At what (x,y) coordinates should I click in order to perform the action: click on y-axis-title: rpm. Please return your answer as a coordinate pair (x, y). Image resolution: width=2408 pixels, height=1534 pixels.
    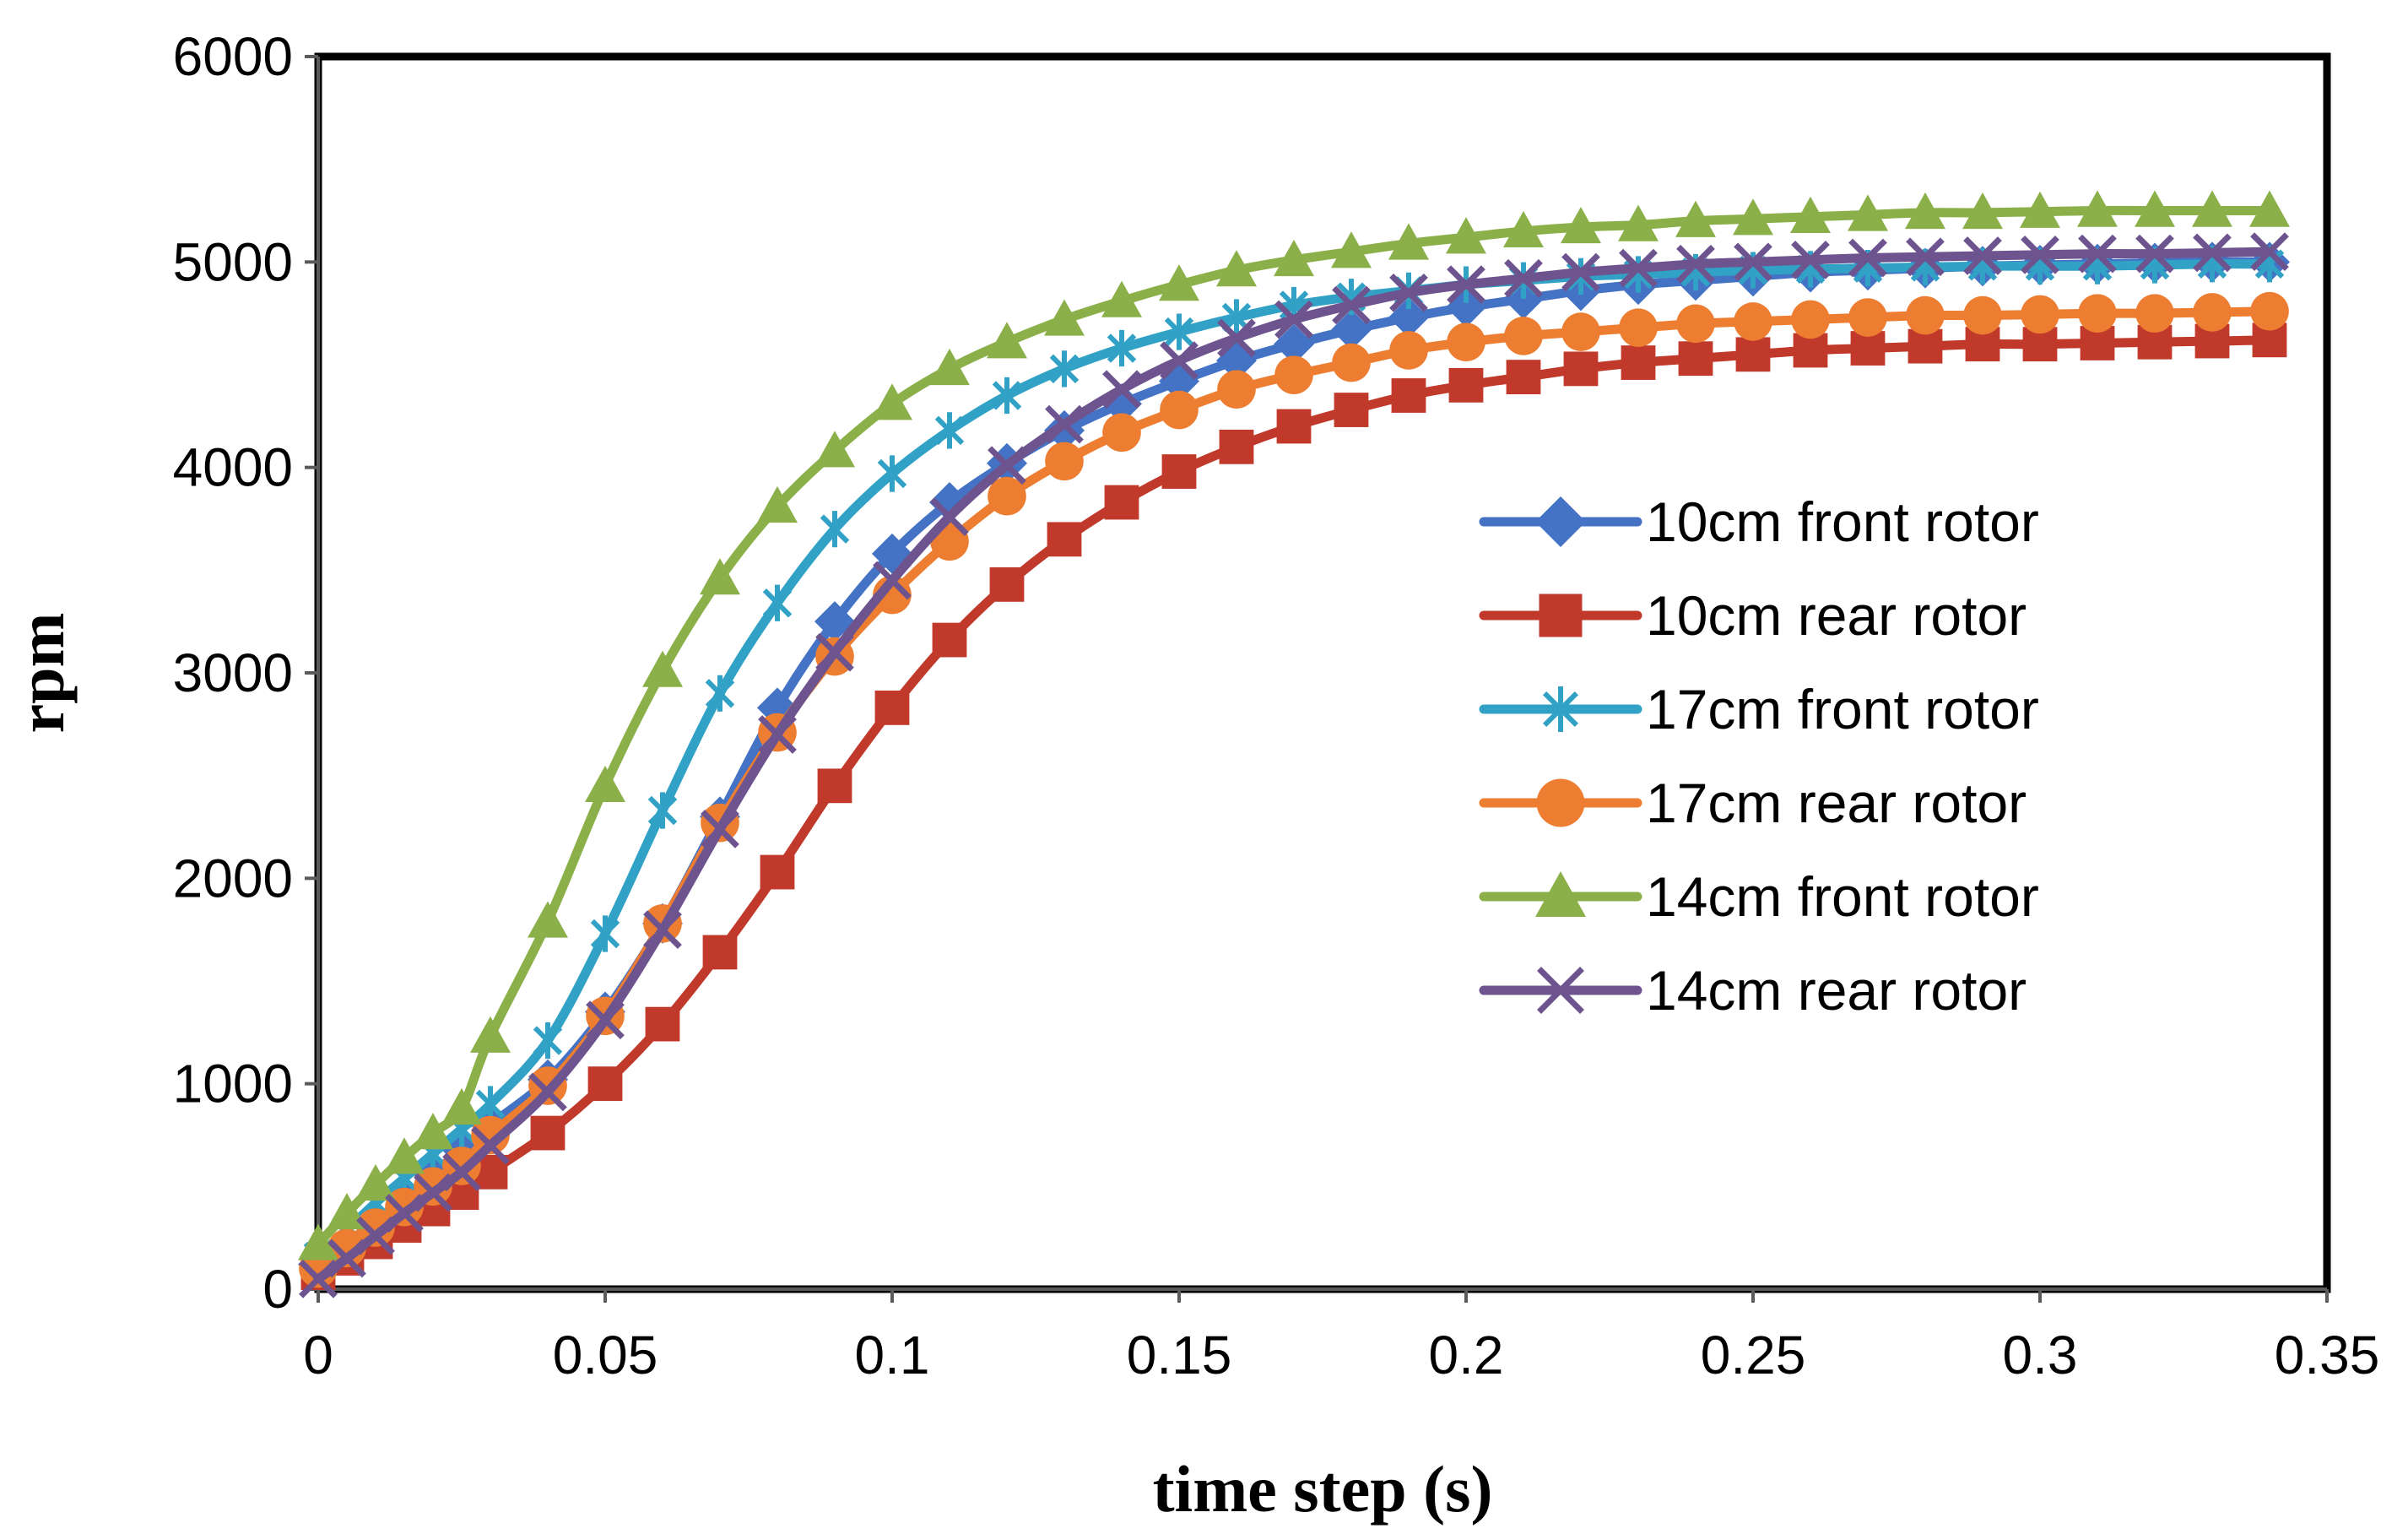
    Looking at the image, I should click on (41, 673).